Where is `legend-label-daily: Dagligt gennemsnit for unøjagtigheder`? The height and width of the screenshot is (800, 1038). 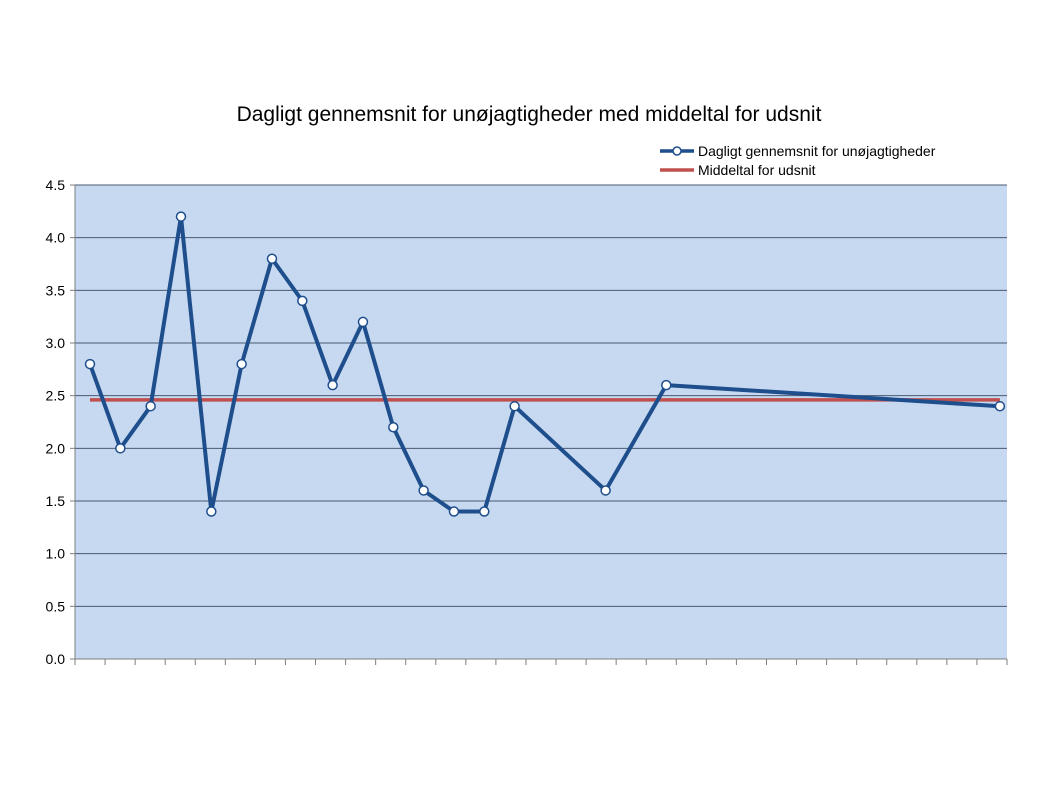
legend-label-daily: Dagligt gennemsnit for unøjagtigheder is located at coordinates (817, 150).